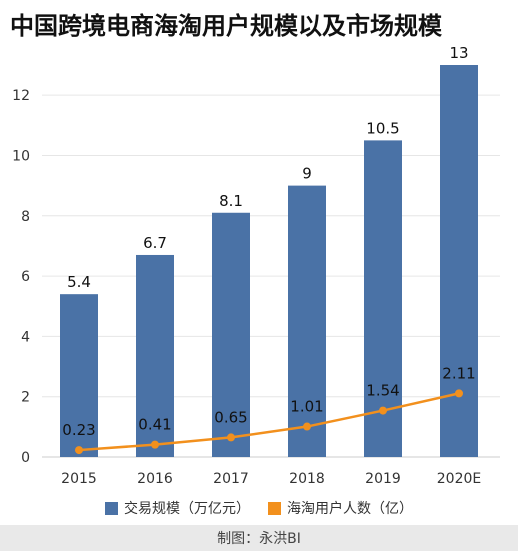  I want to click on line-point-2019, so click(383, 410).